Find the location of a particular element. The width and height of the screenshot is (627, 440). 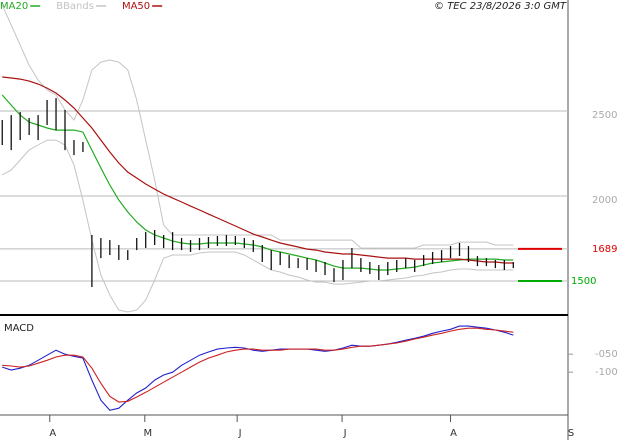

legend-label: MA50 is located at coordinates (136, 6).